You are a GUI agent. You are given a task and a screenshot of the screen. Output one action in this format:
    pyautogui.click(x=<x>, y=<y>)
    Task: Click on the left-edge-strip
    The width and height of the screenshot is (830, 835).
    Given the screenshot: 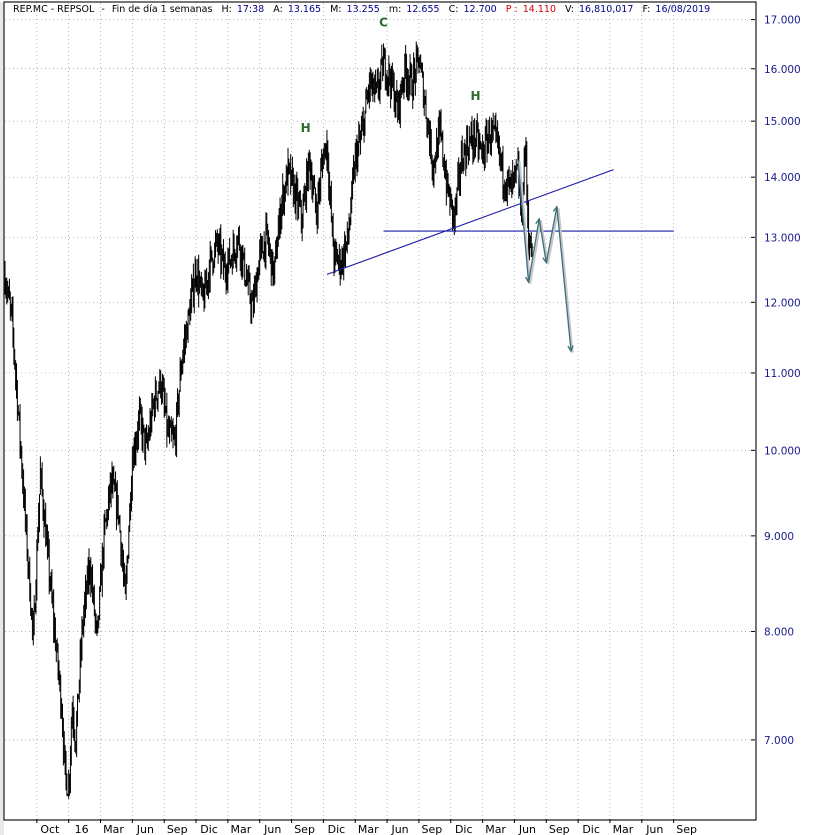 What is the action you would take?
    pyautogui.click(x=2, y=418)
    